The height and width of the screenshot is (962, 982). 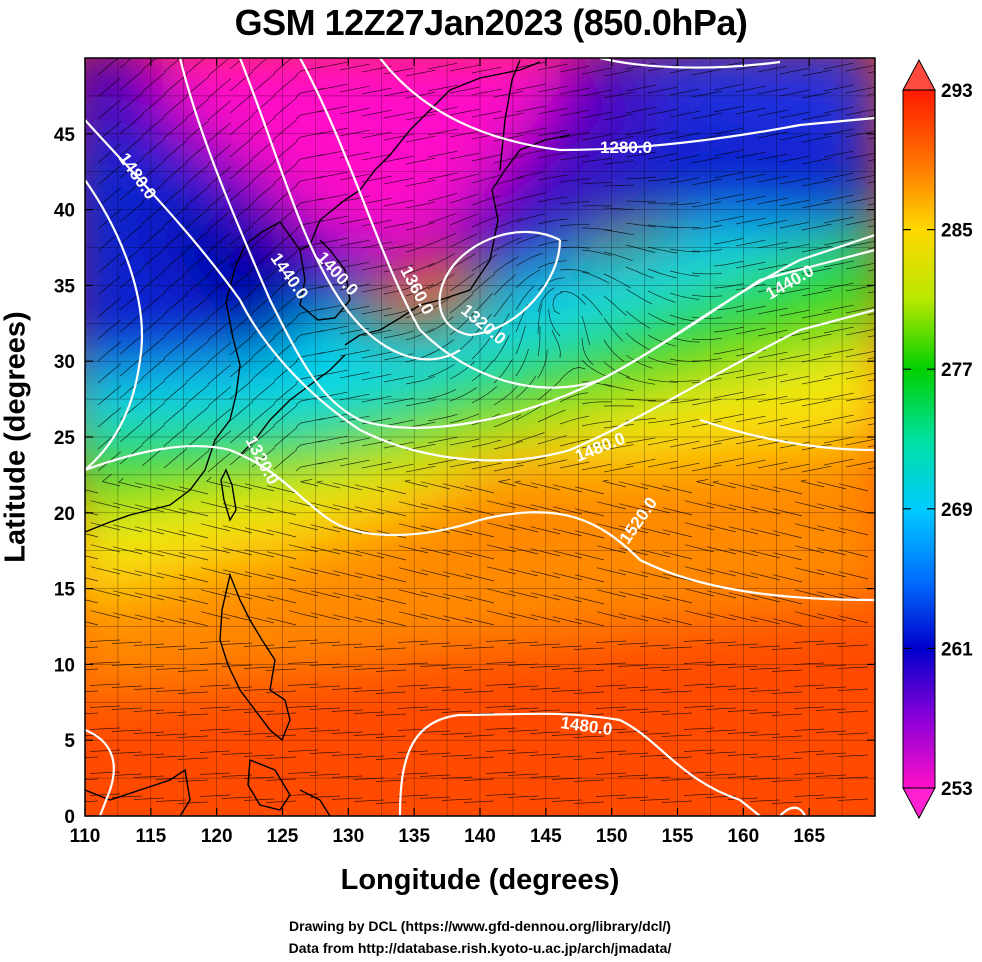 What do you see at coordinates (64, 211) in the screenshot?
I see `y-tick-label: 40` at bounding box center [64, 211].